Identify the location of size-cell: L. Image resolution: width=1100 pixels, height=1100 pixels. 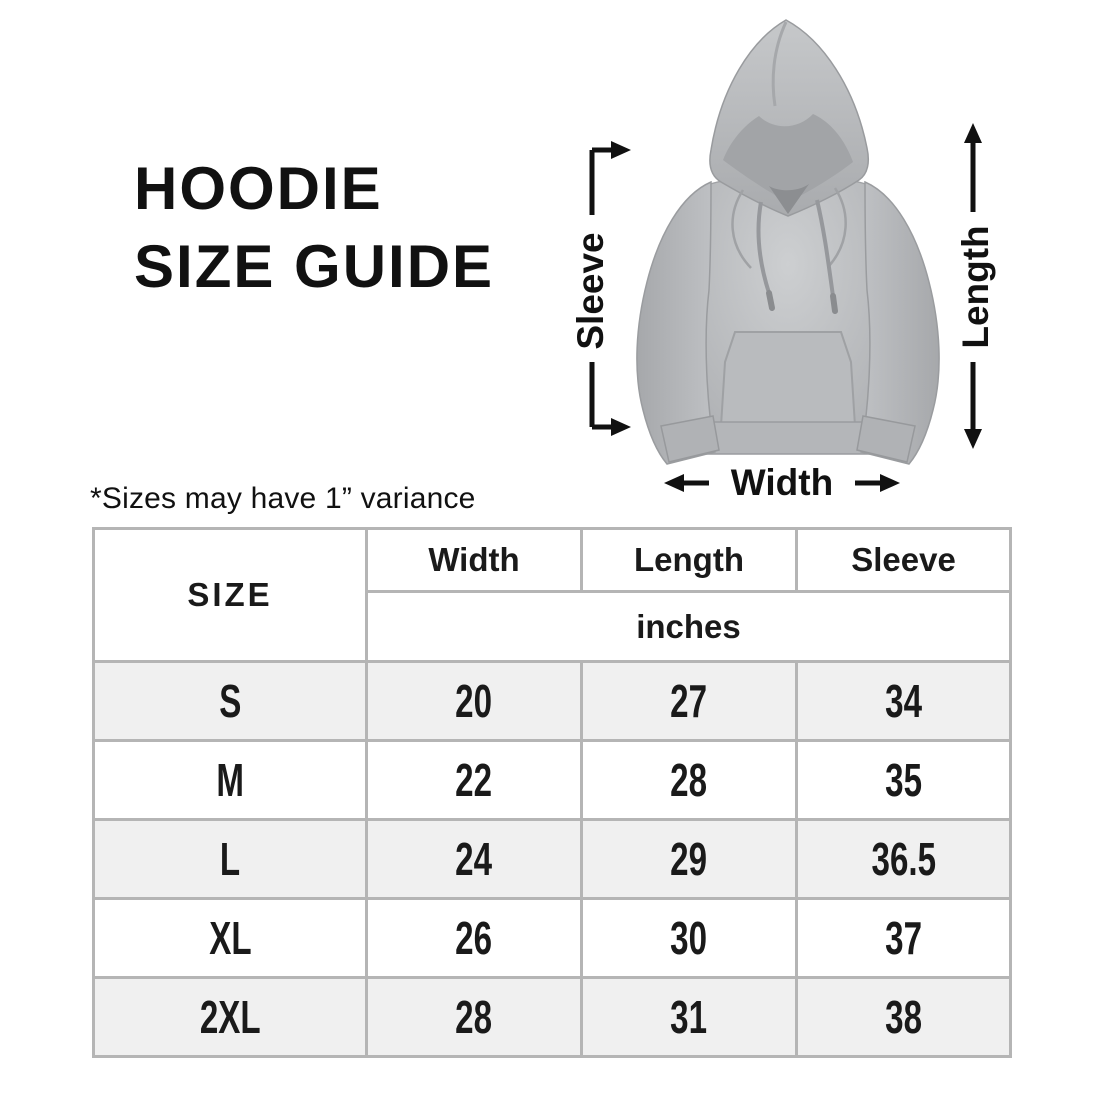
(230, 859).